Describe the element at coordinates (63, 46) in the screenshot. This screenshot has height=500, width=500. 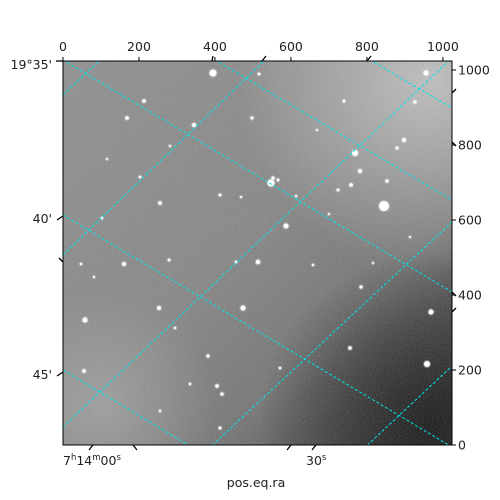
I see `top-tick-label-0: 0` at that location.